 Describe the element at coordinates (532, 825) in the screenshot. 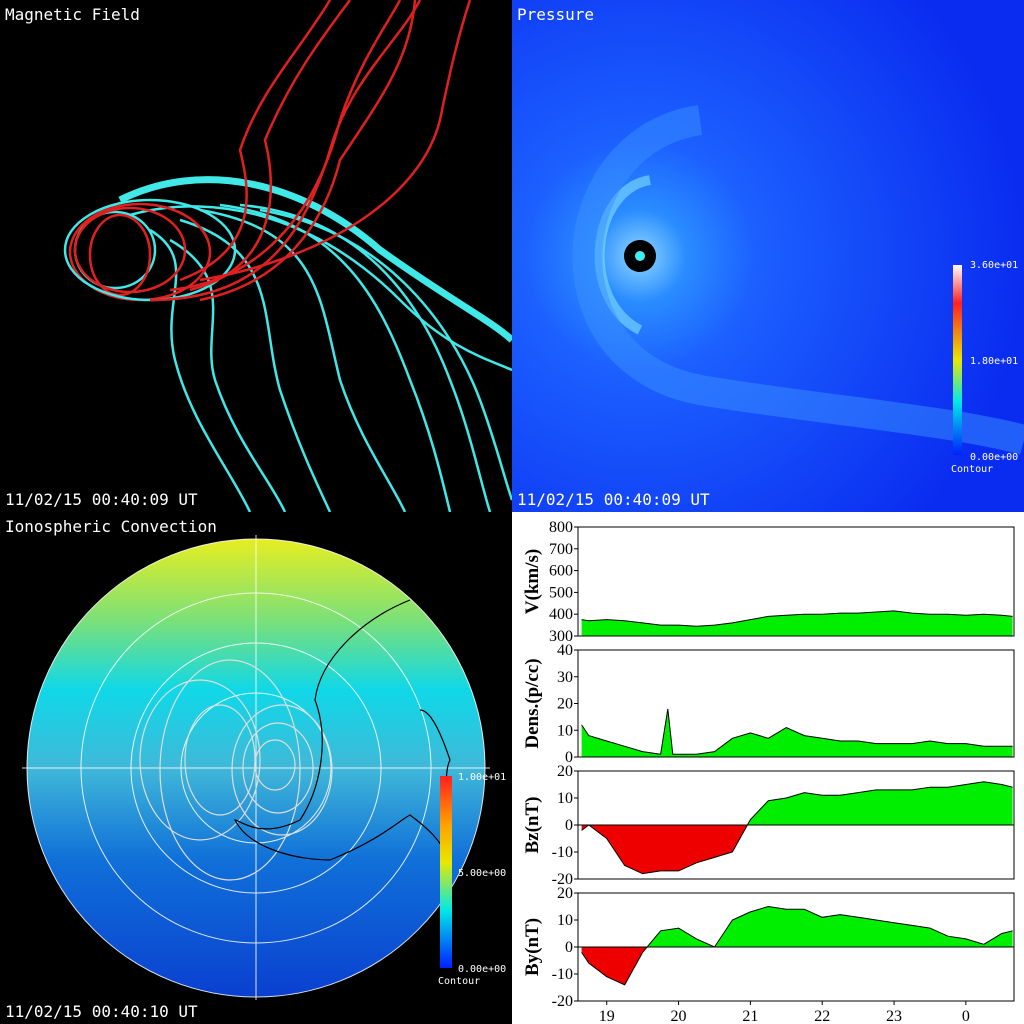

I see `y-axis-label: Bz(nT)` at that location.